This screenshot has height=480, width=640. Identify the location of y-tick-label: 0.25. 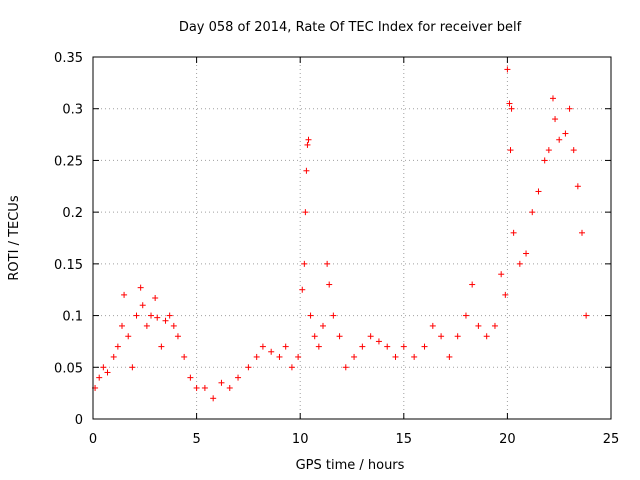
(68, 161).